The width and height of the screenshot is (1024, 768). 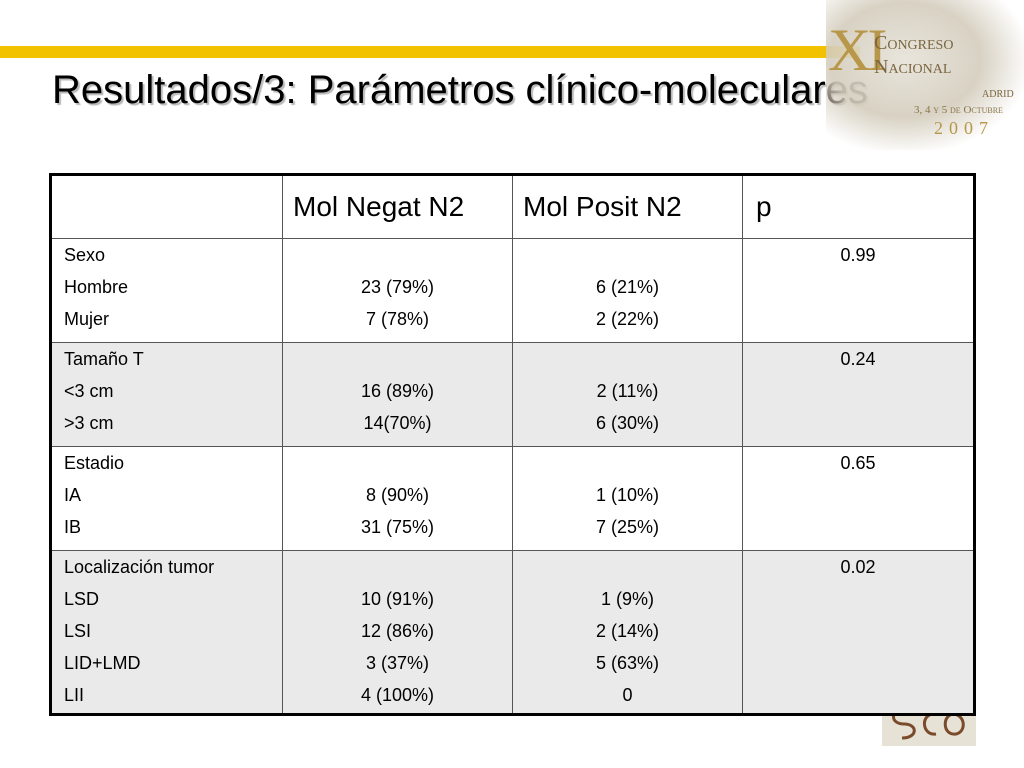 What do you see at coordinates (964, 128) in the screenshot?
I see `logo-year: 2007` at bounding box center [964, 128].